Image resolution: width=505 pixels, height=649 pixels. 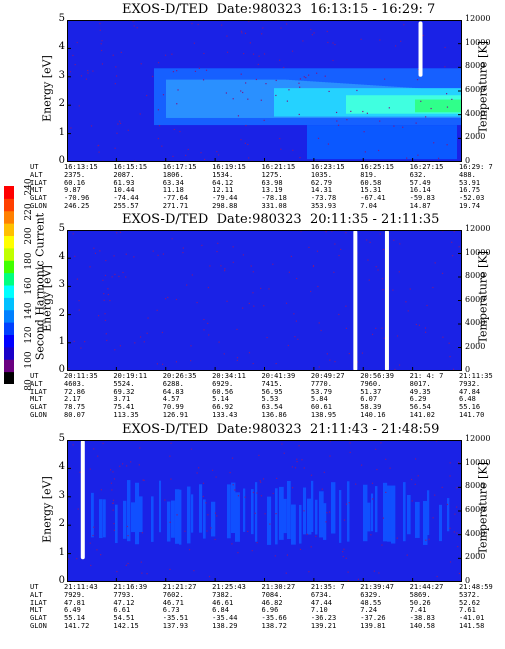 What do you see at coordinates (34, 167) in the screenshot?
I see `orbit-row-label: UT` at bounding box center [34, 167].